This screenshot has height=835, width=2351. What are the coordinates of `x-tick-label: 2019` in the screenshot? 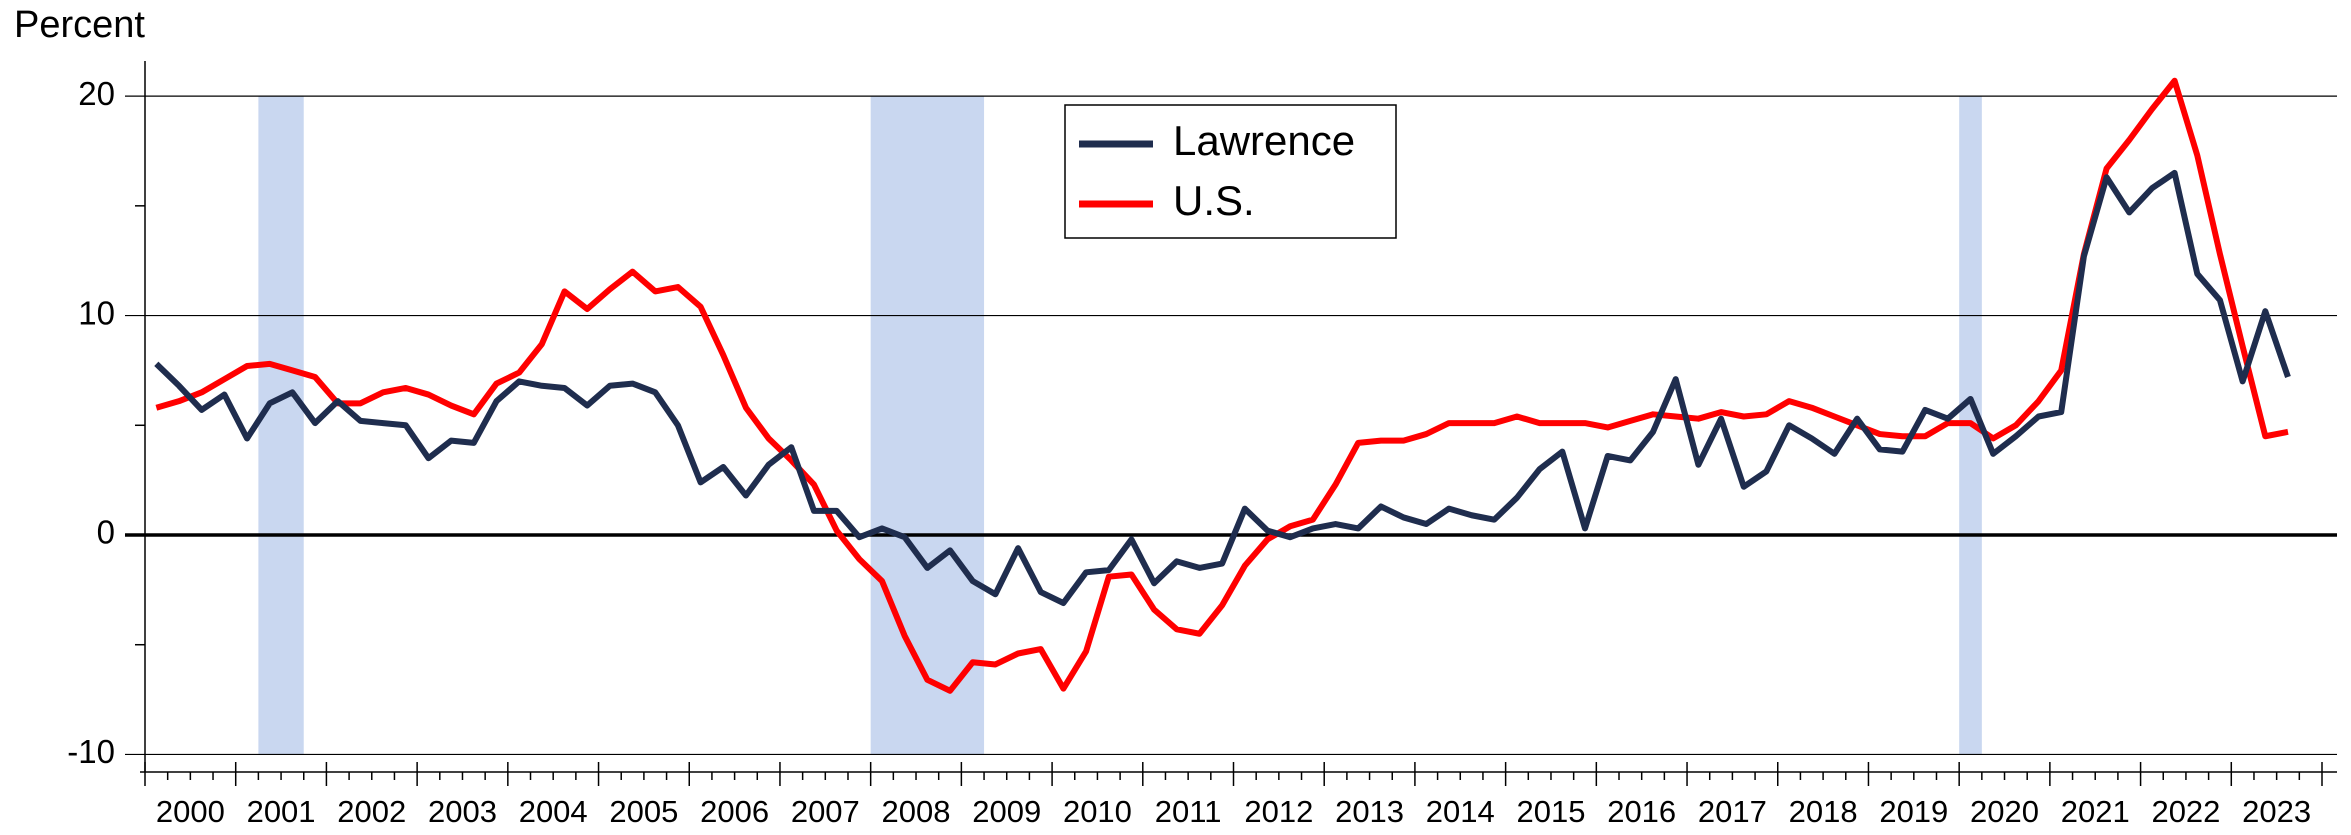 It's located at (1913, 811).